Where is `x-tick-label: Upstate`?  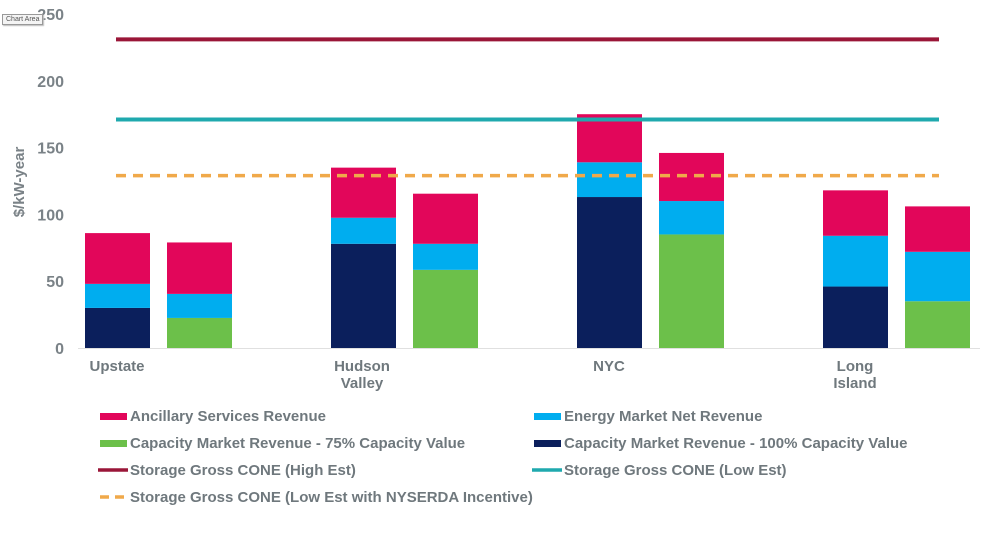
x-tick-label: Upstate is located at coordinates (116, 366).